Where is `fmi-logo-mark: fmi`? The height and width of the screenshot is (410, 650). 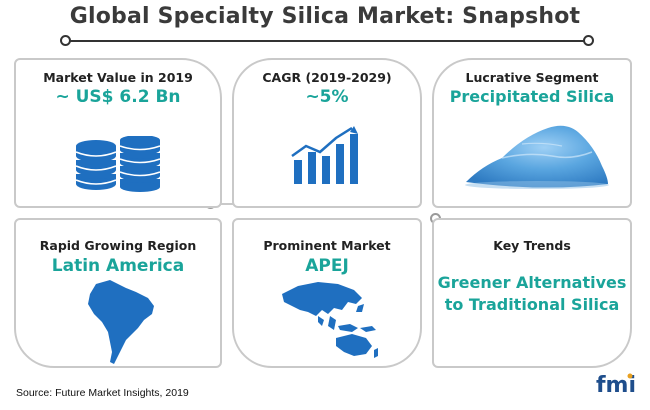 fmi-logo-mark: fmi is located at coordinates (616, 385).